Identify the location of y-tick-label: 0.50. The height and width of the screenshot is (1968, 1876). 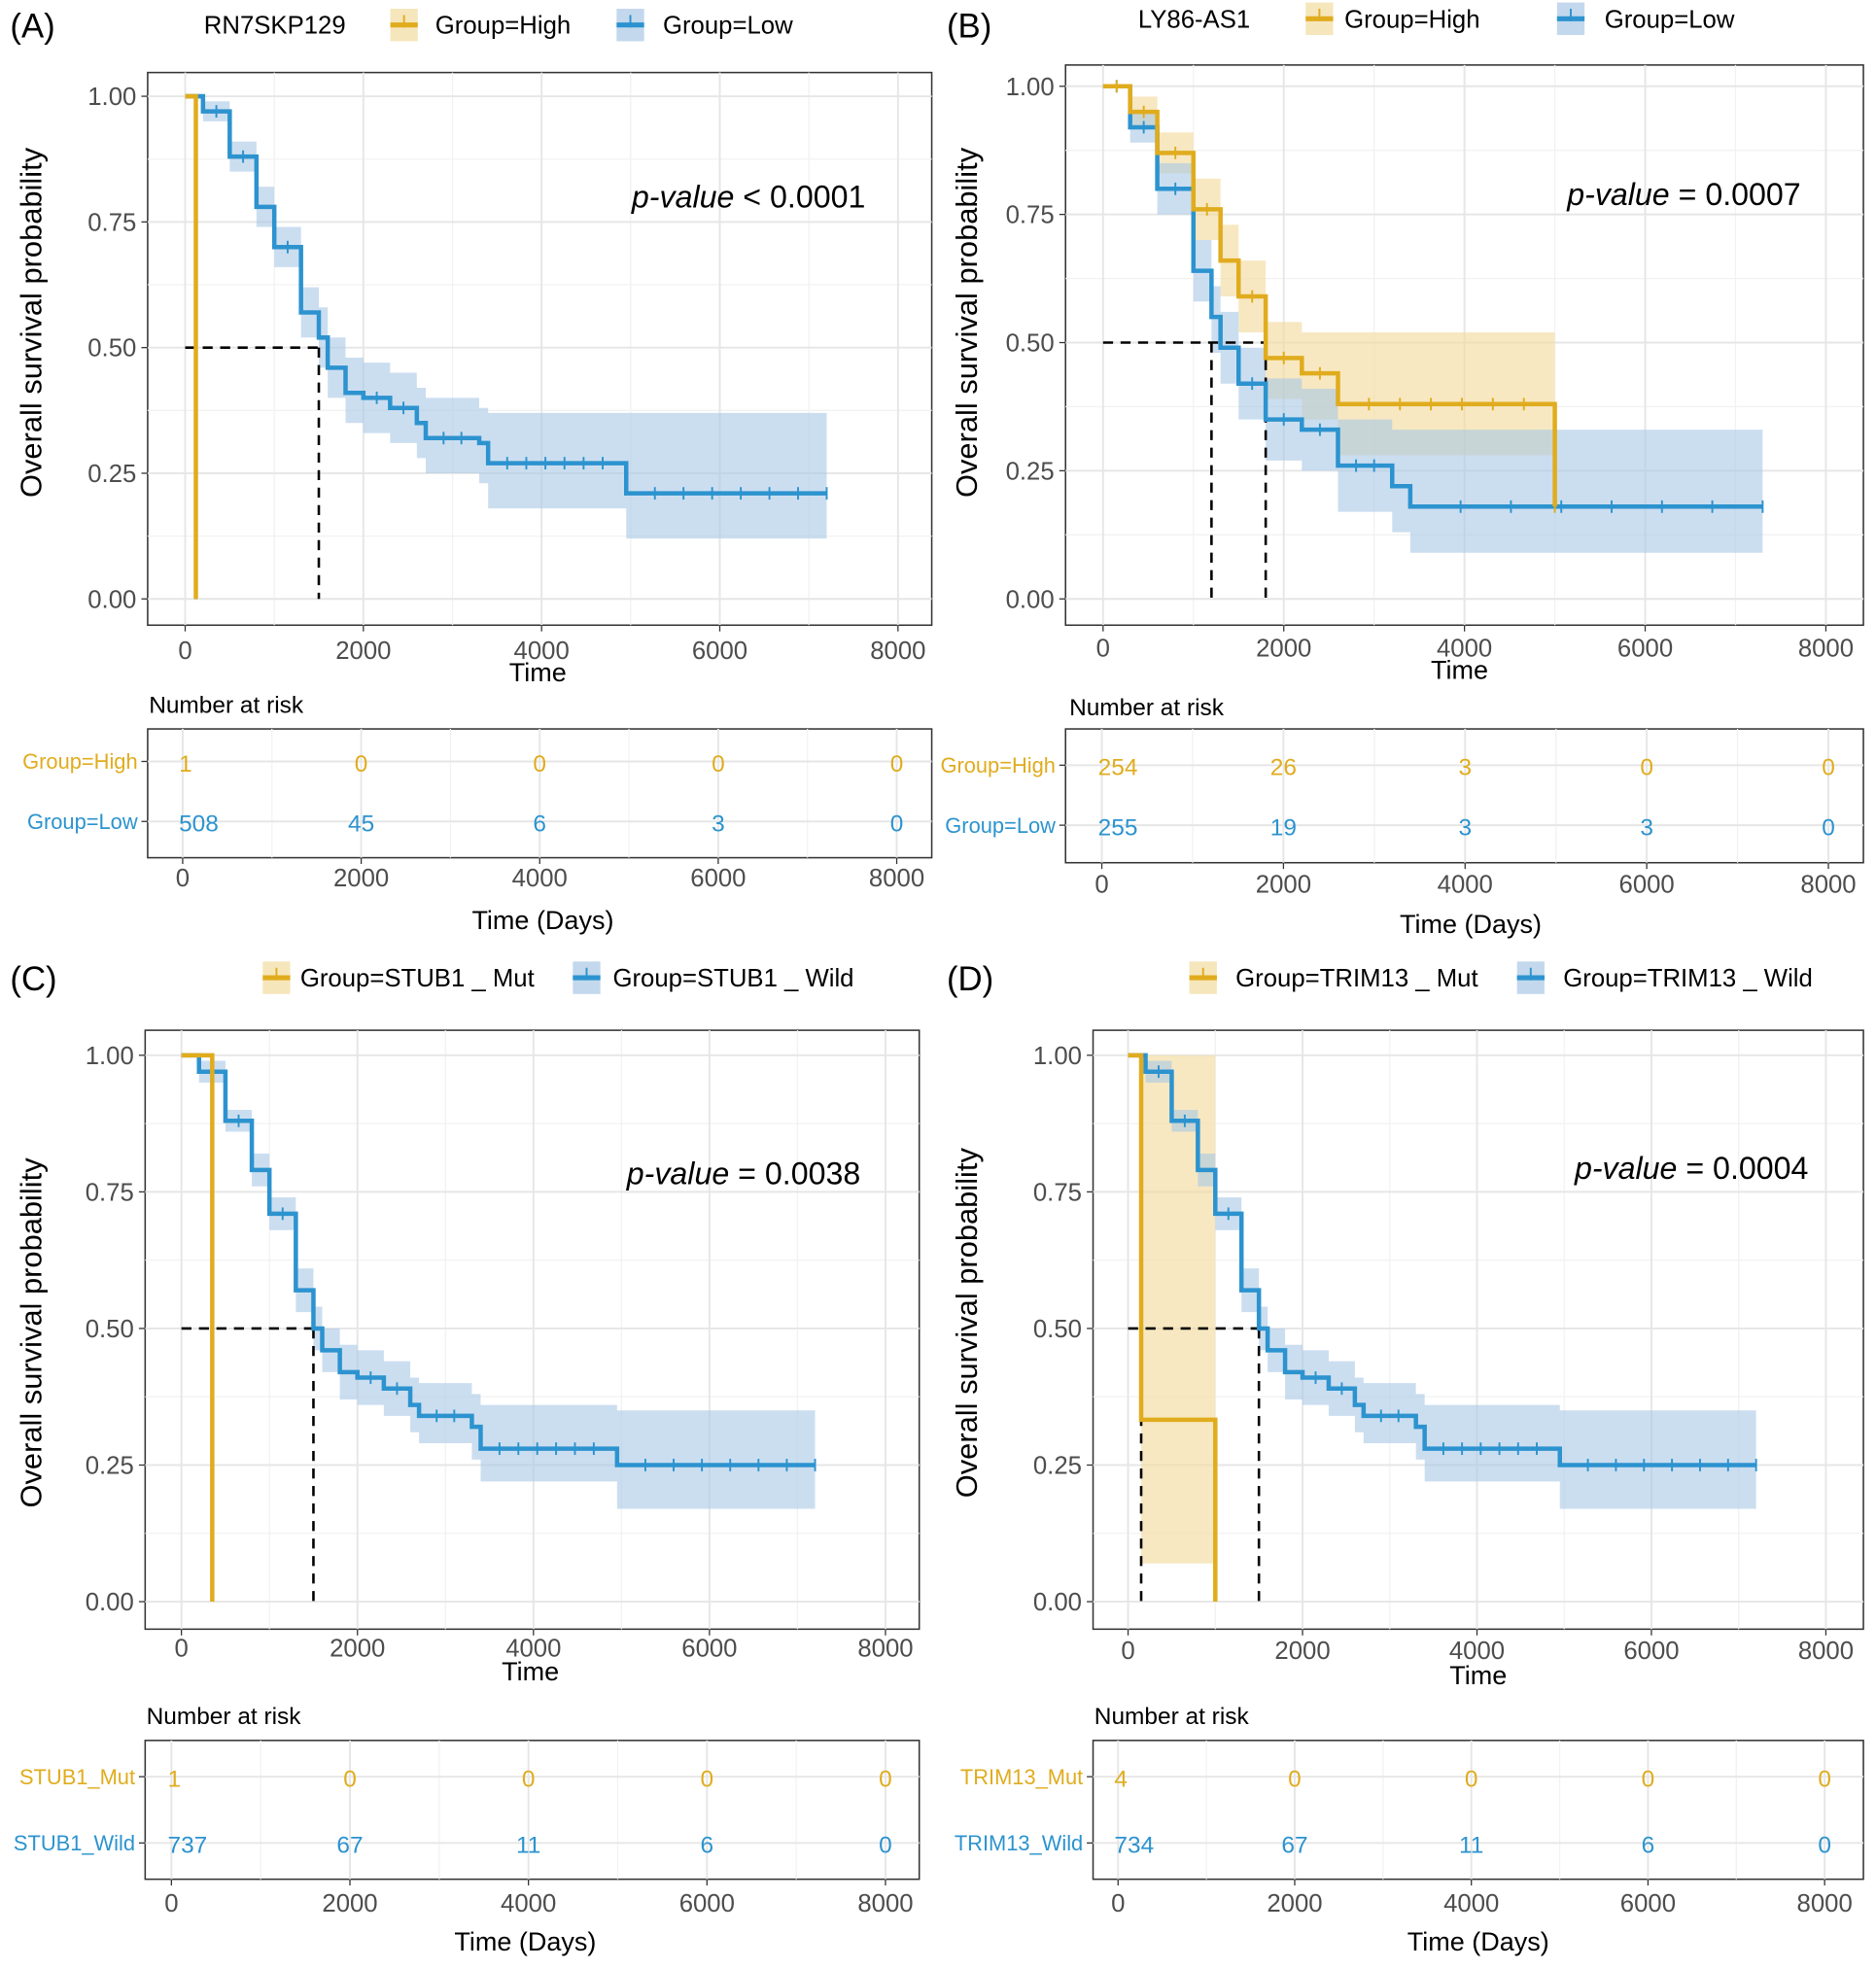
(110, 1329).